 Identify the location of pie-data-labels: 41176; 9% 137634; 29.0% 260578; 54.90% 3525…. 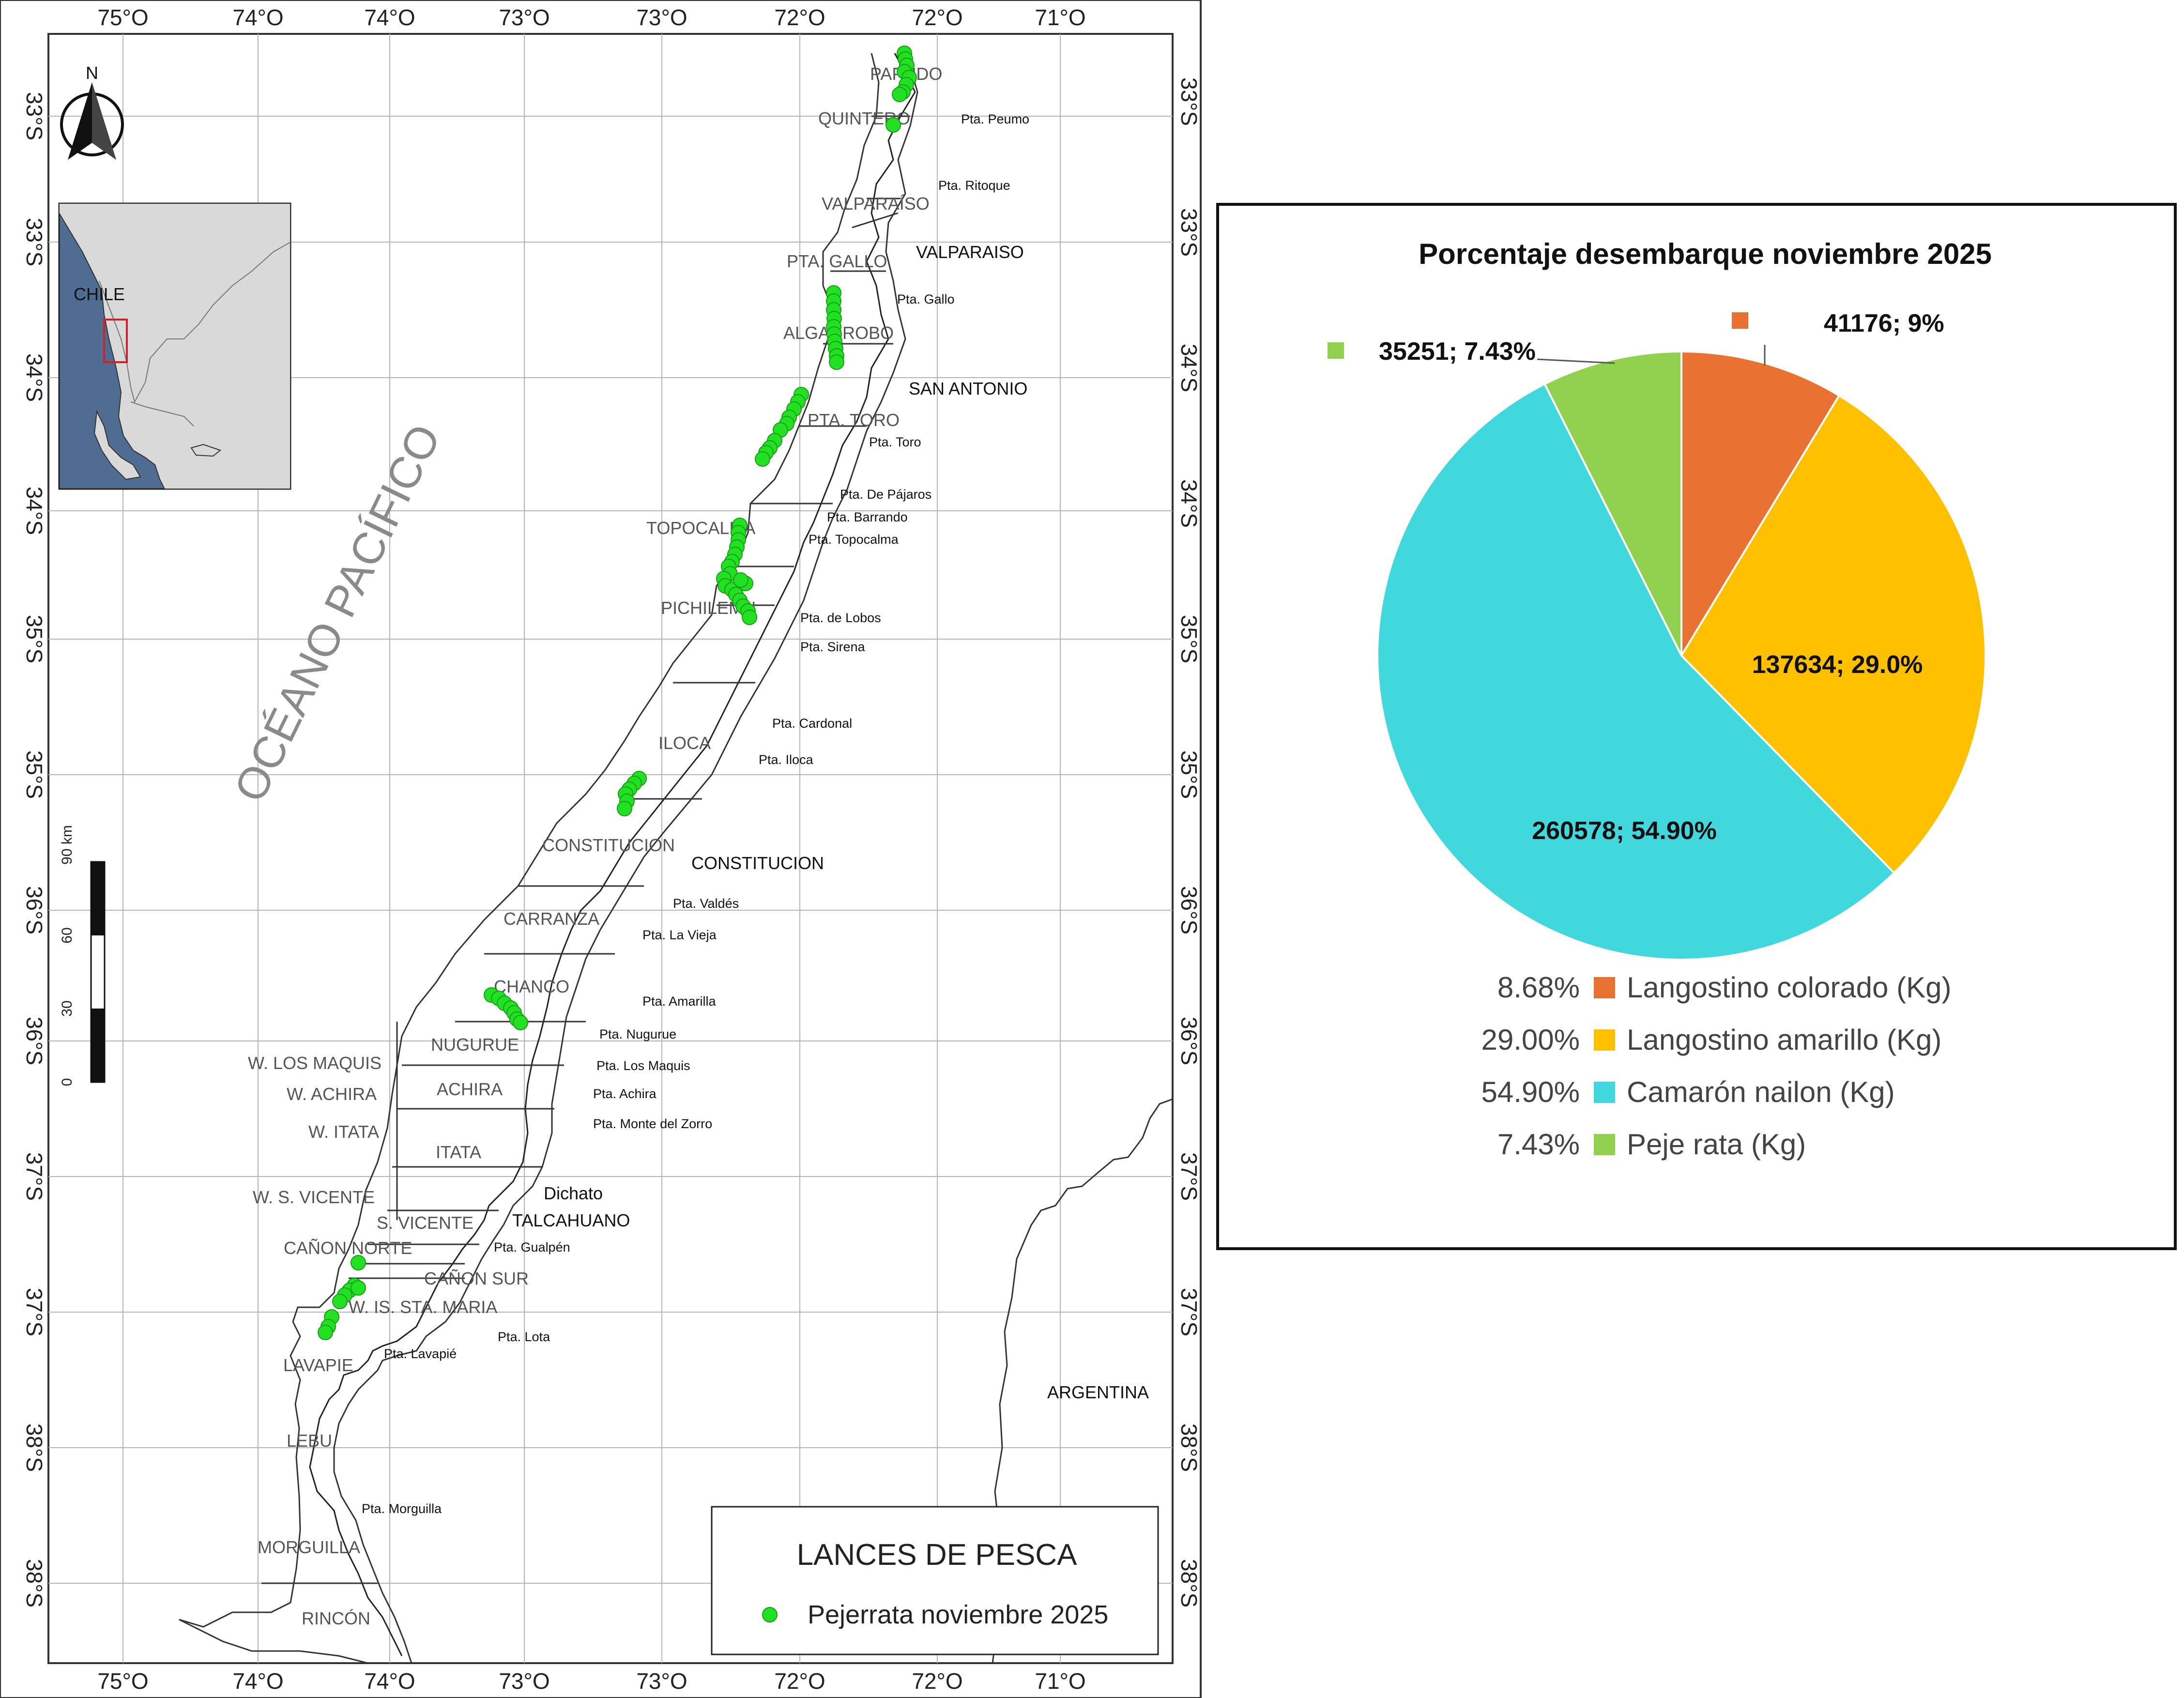
(1636, 577).